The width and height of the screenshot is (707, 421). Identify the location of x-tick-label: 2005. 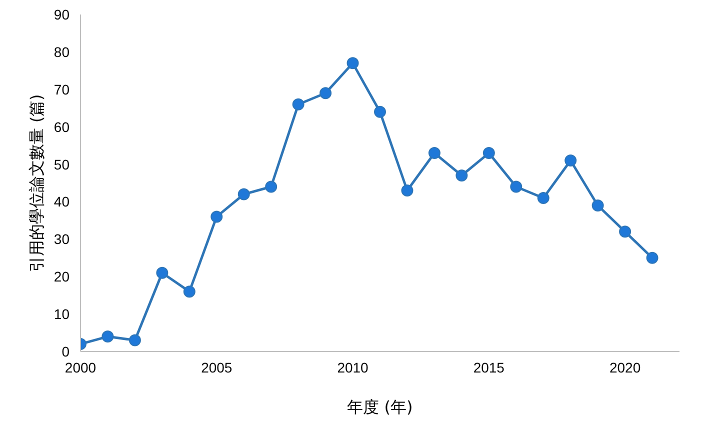
(216, 368).